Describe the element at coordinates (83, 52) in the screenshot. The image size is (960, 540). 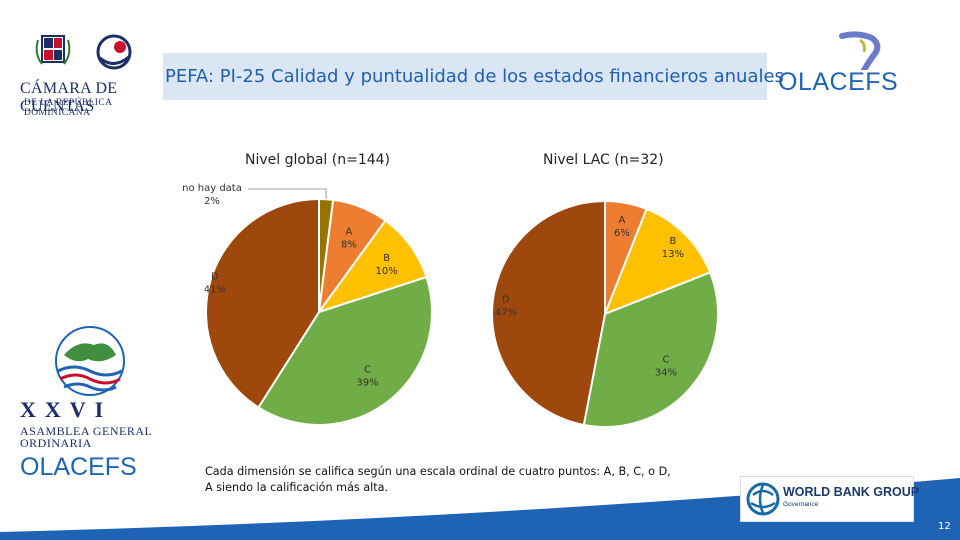
I see `coat-of-arms-icon` at that location.